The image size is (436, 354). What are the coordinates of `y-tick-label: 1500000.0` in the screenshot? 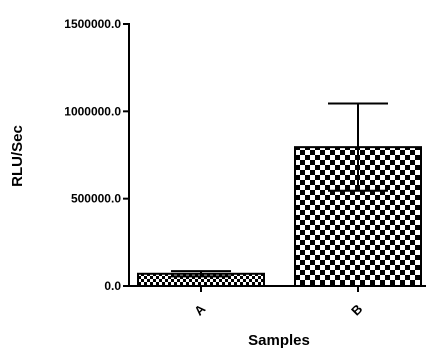 It's located at (92, 24).